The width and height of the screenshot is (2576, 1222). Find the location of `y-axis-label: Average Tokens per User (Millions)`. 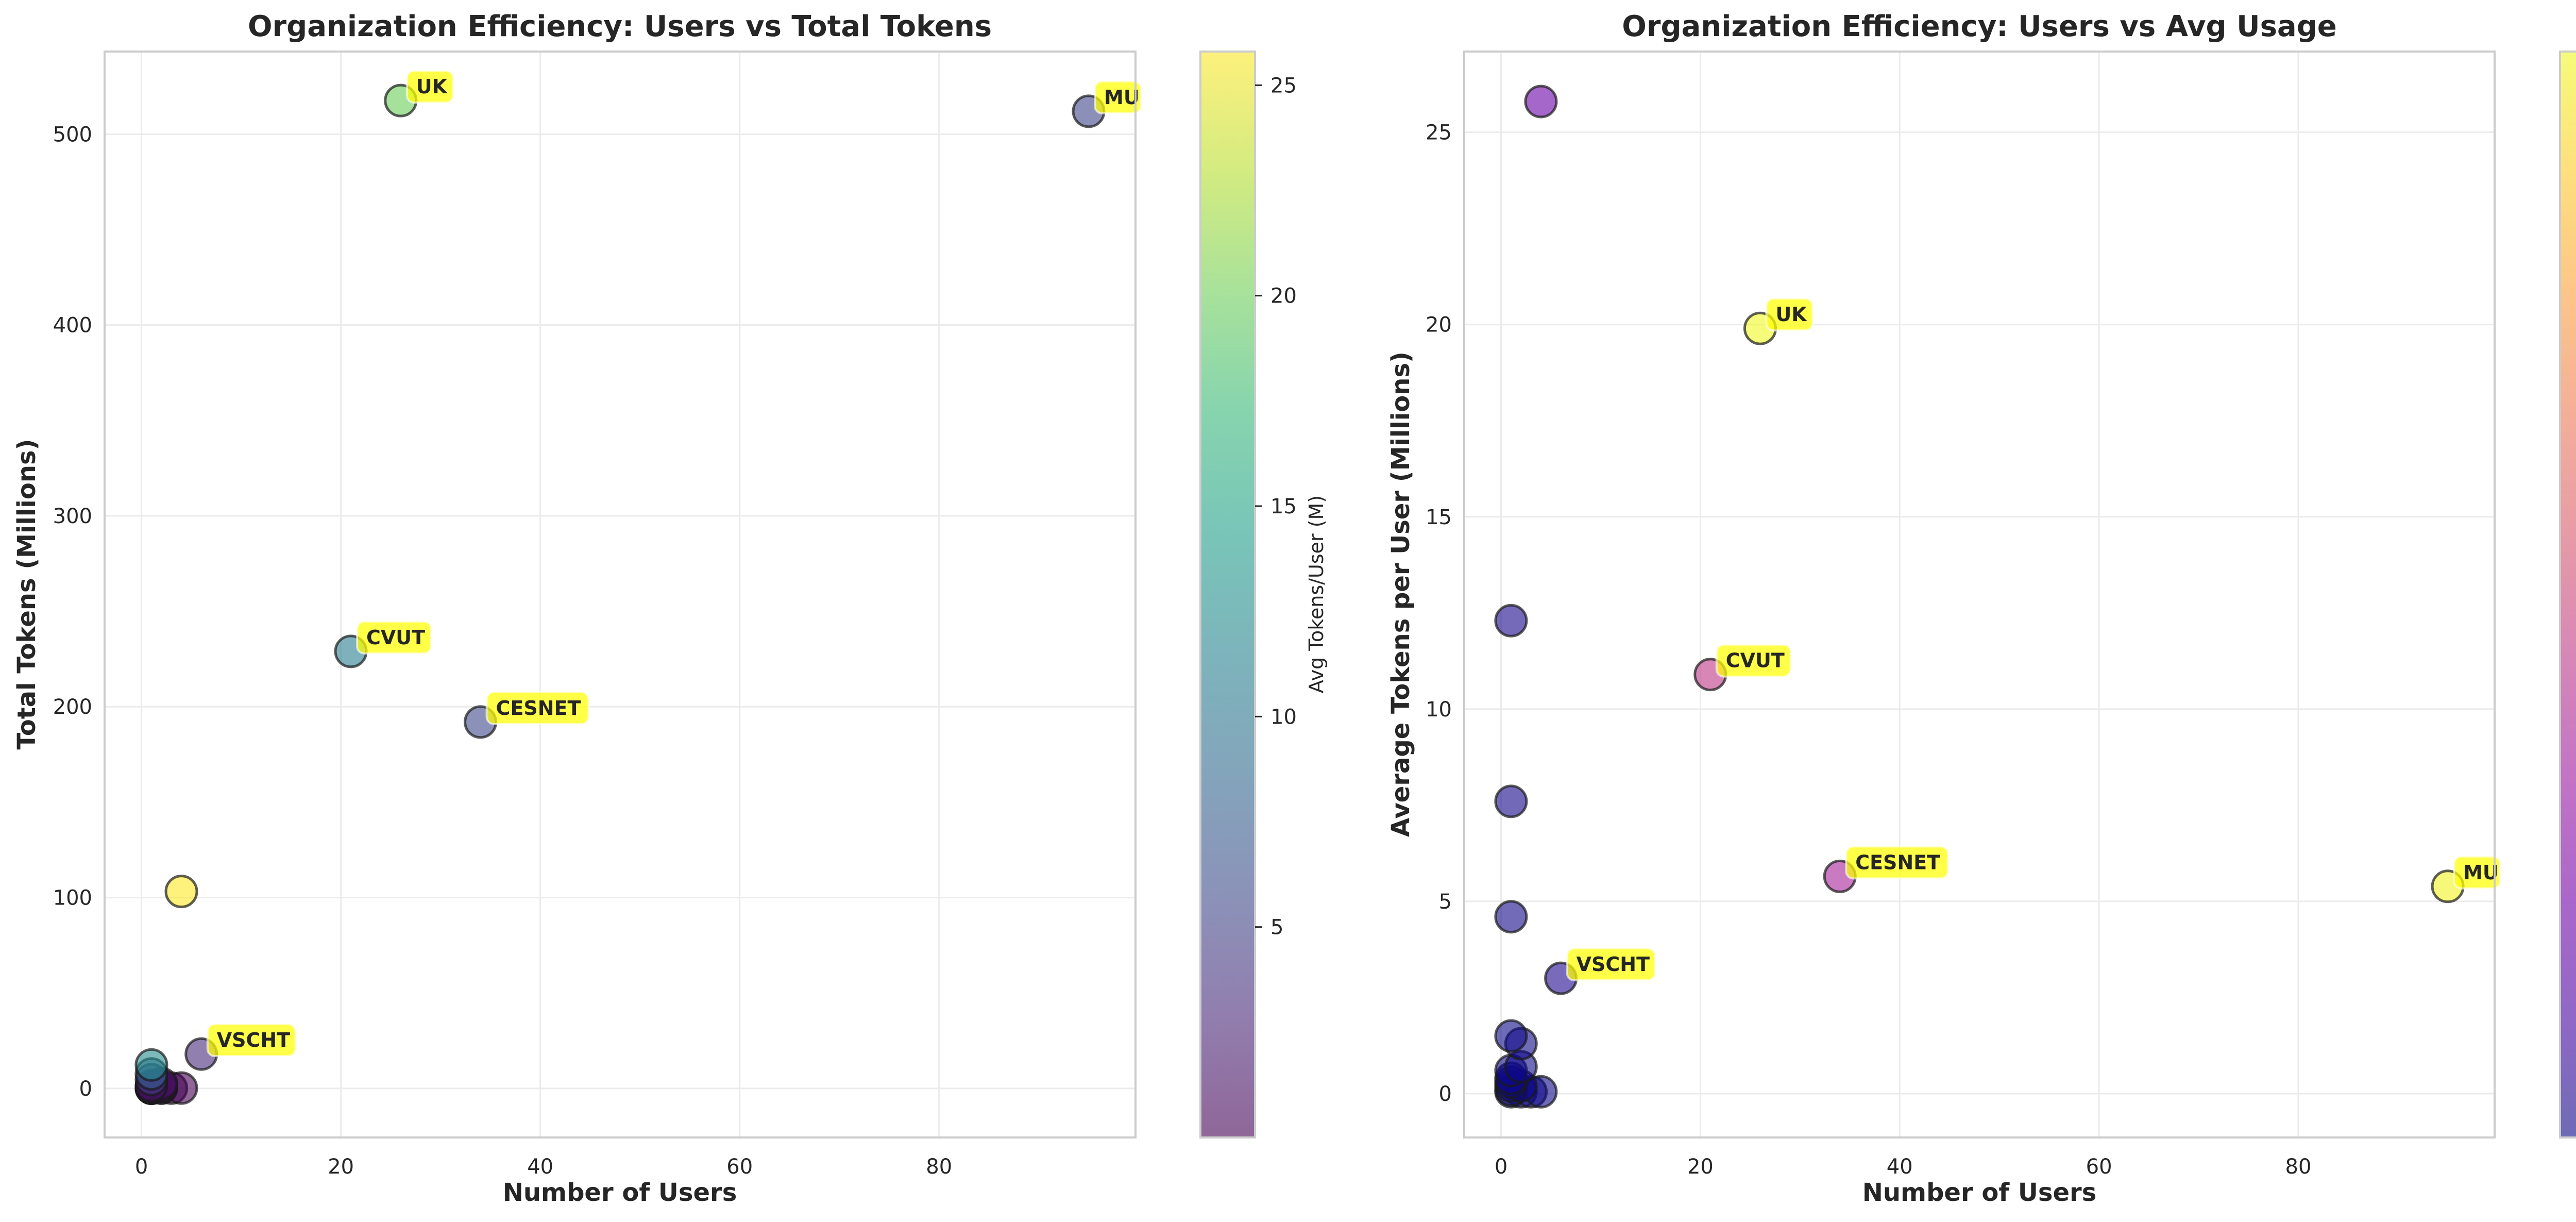

y-axis-label: Average Tokens per User (Millions) is located at coordinates (1400, 594).